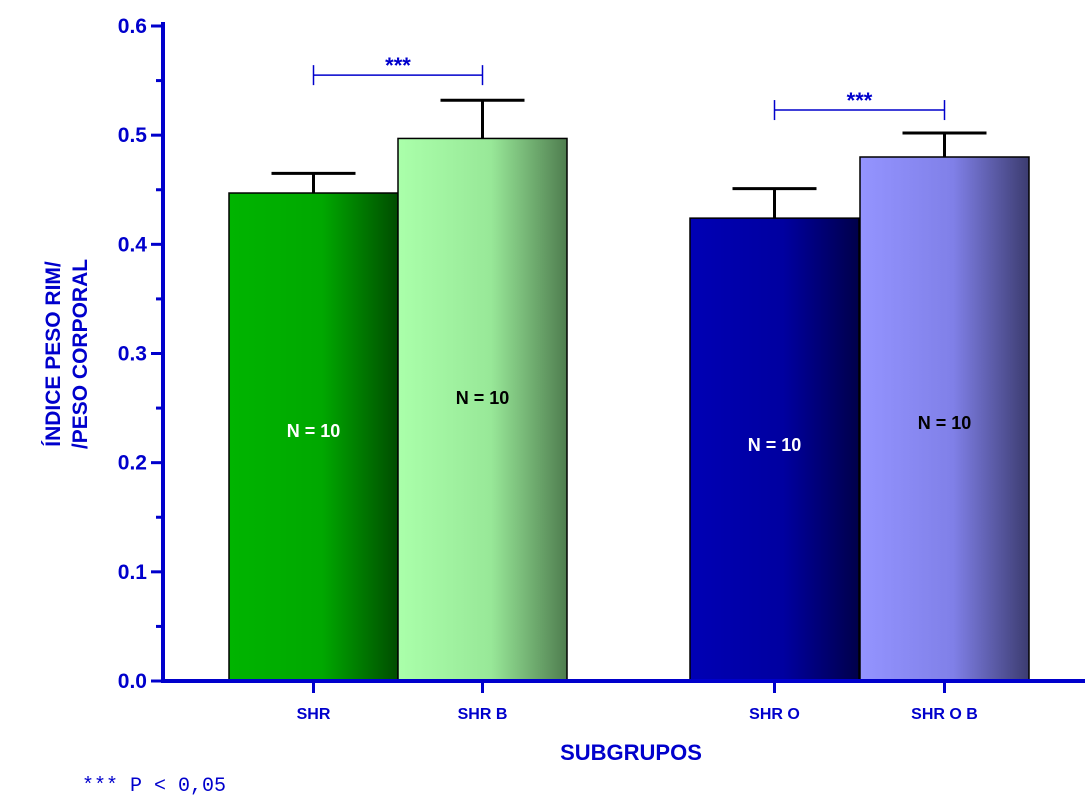  What do you see at coordinates (133, 244) in the screenshot?
I see `y-tick-label: 0.4` at bounding box center [133, 244].